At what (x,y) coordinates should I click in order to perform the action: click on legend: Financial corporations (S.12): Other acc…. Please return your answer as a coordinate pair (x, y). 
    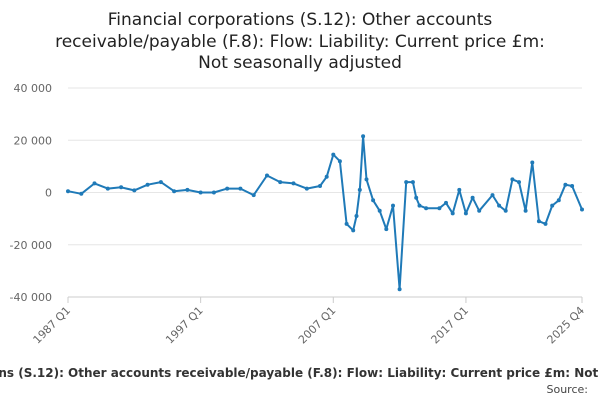
    Looking at the image, I should click on (300, 373).